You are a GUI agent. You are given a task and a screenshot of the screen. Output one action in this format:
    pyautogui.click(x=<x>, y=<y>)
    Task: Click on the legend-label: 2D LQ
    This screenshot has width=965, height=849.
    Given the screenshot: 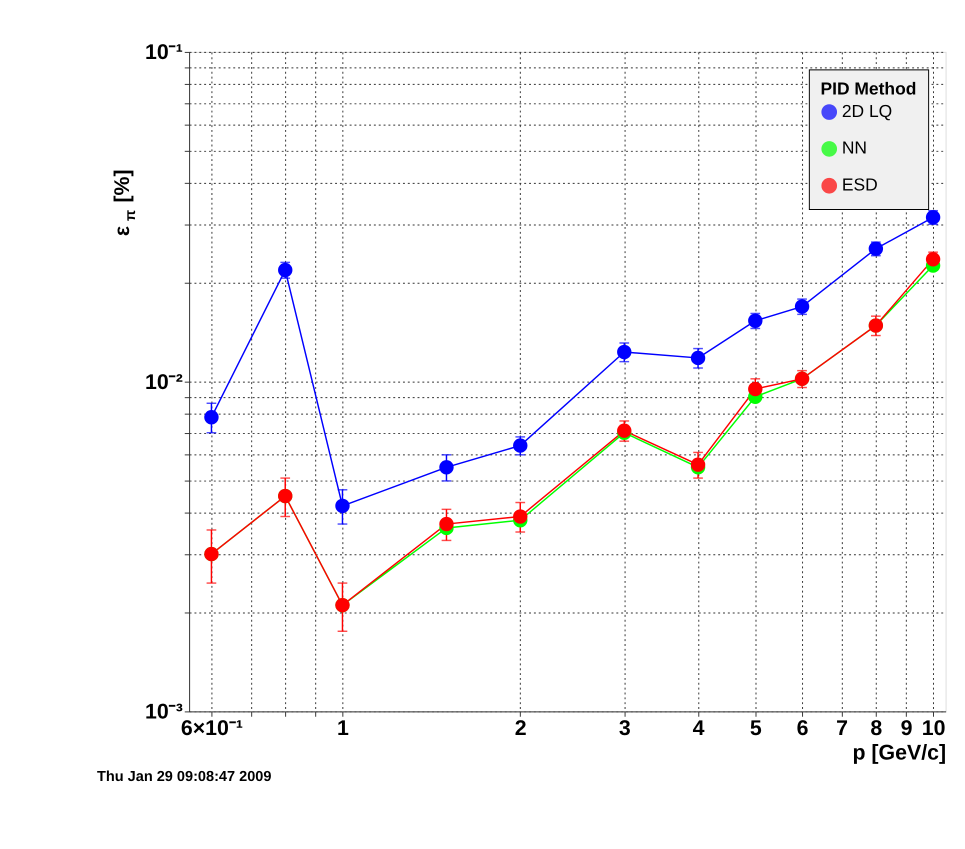 What is the action you would take?
    pyautogui.click(x=867, y=110)
    